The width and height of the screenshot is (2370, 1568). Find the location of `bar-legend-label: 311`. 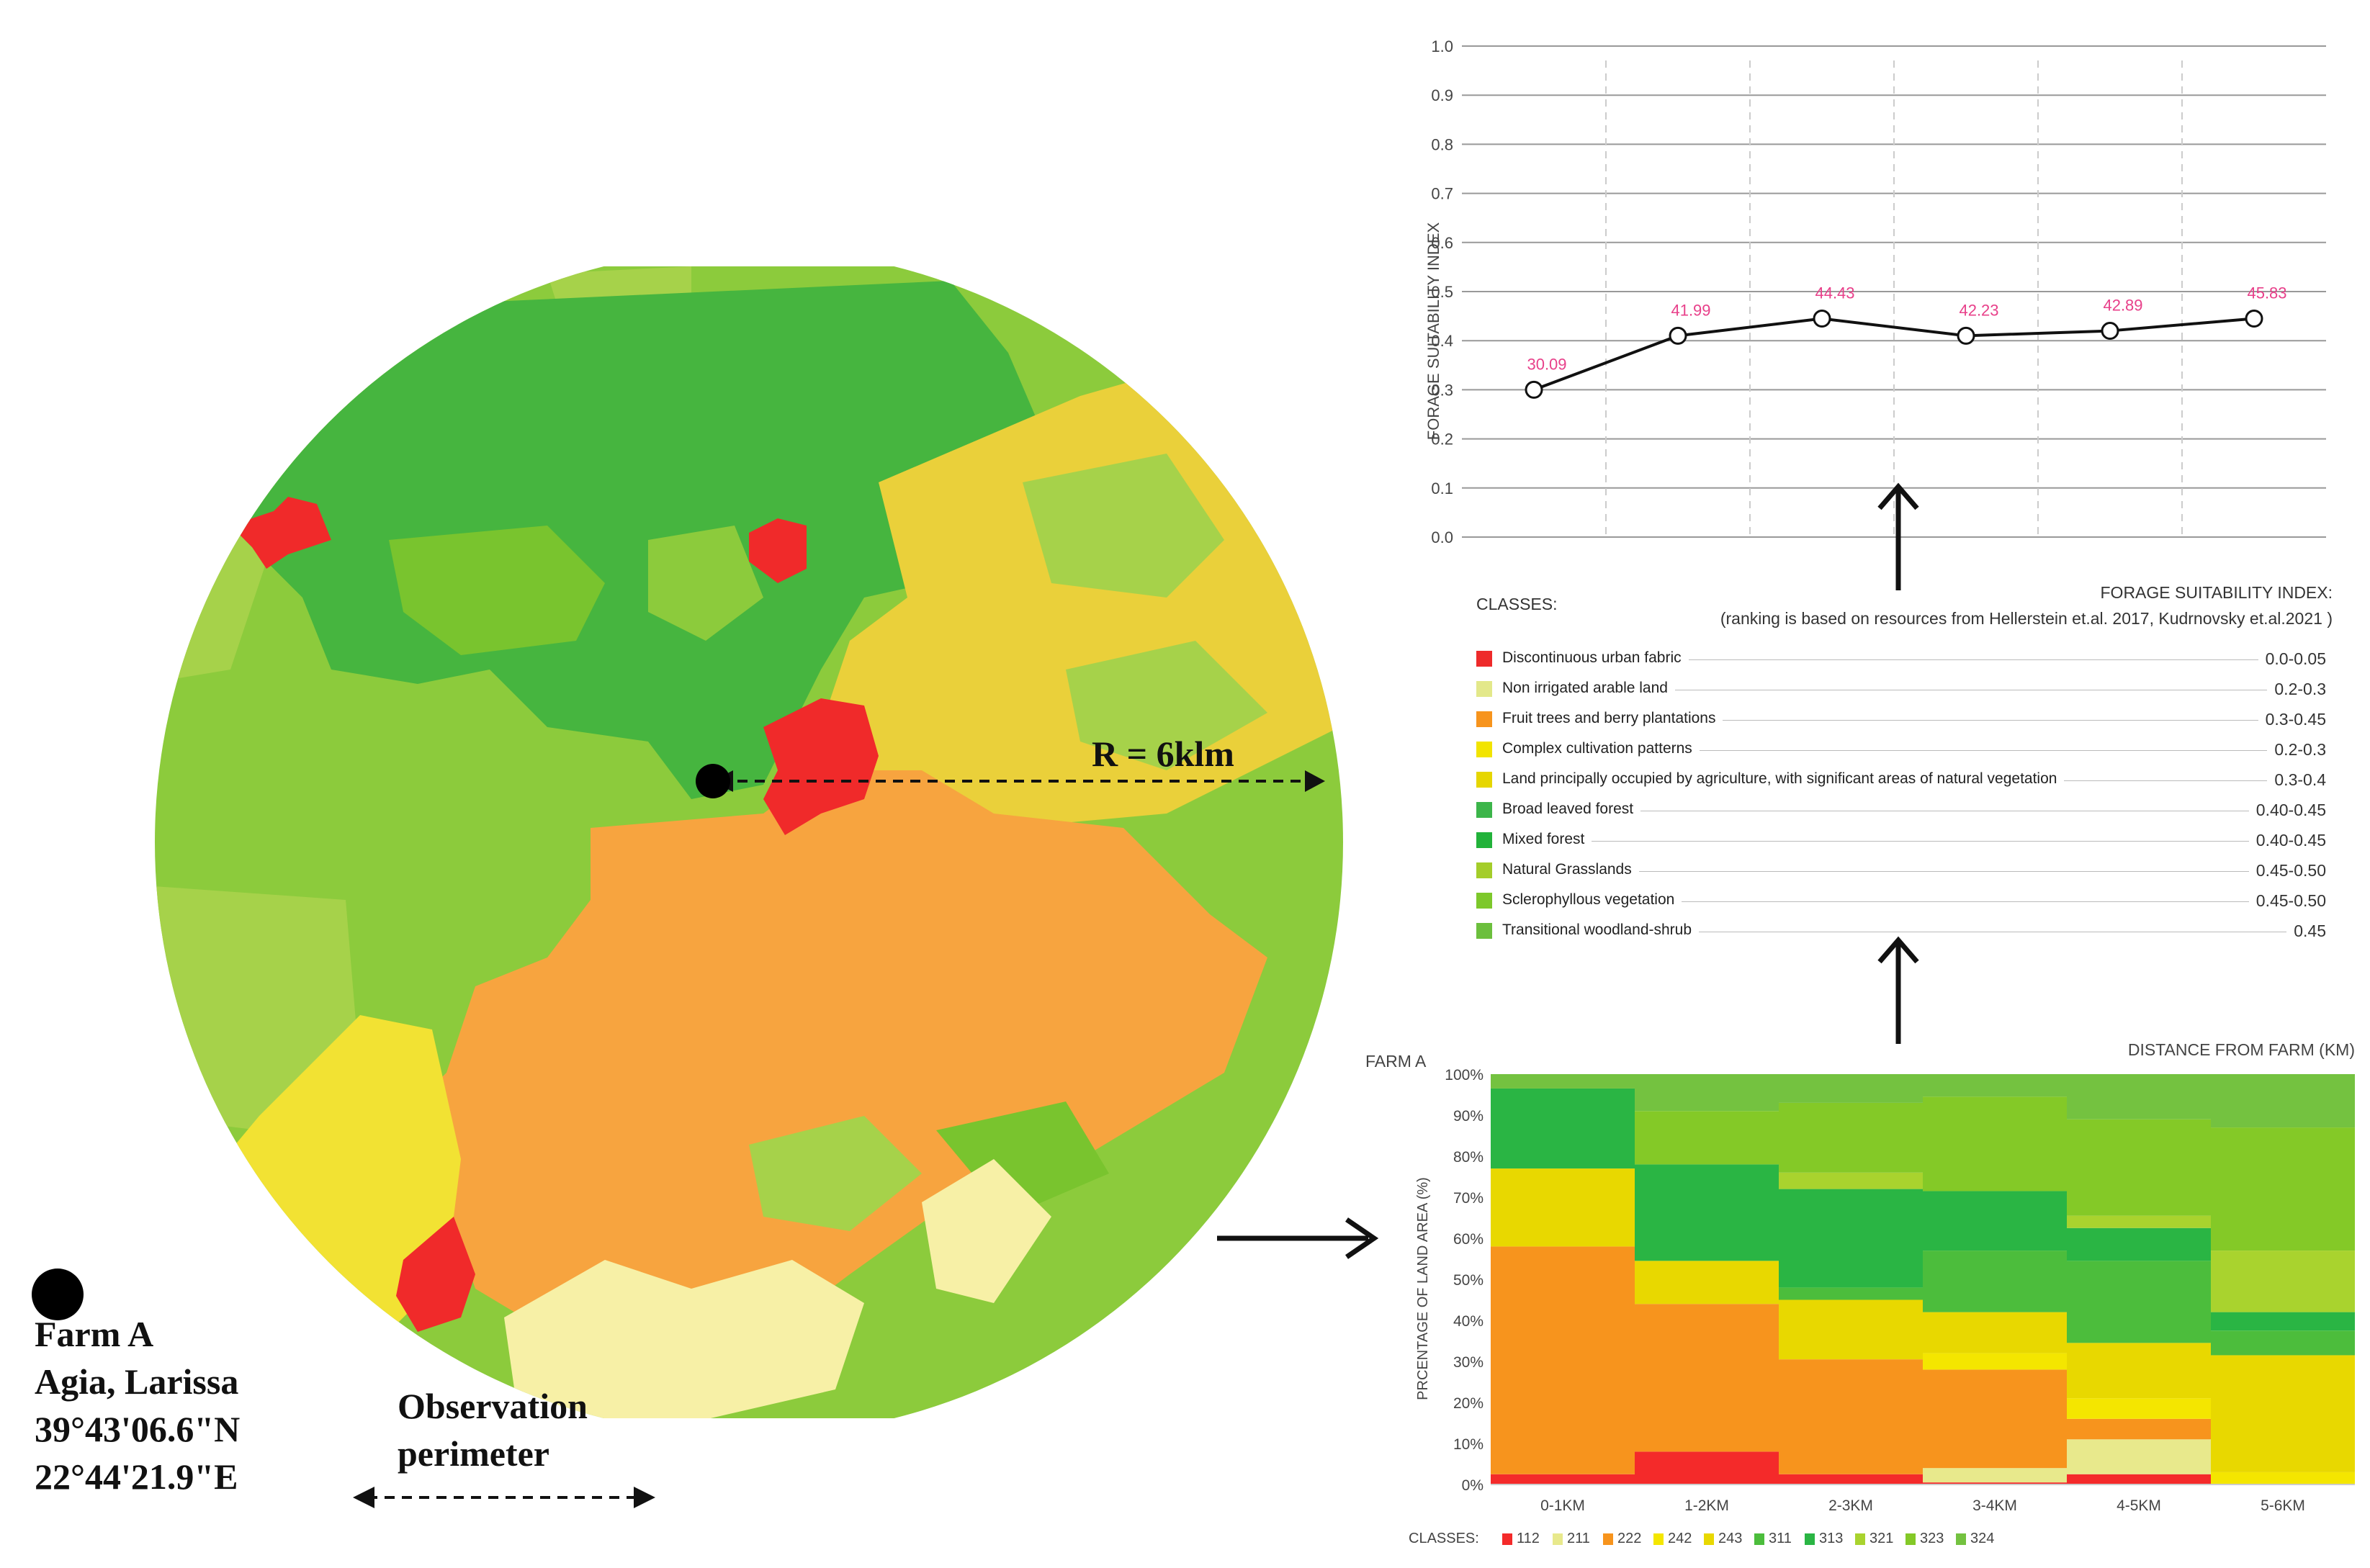

bar-legend-label: 311 is located at coordinates (1780, 1538).